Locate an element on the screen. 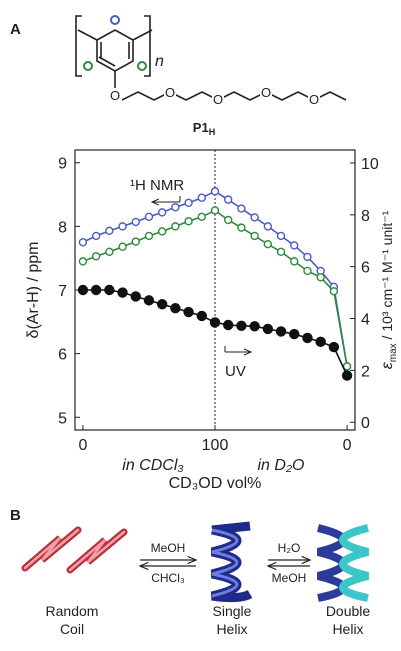 The height and width of the screenshot is (651, 401). random-coil is located at coordinates (74, 550).